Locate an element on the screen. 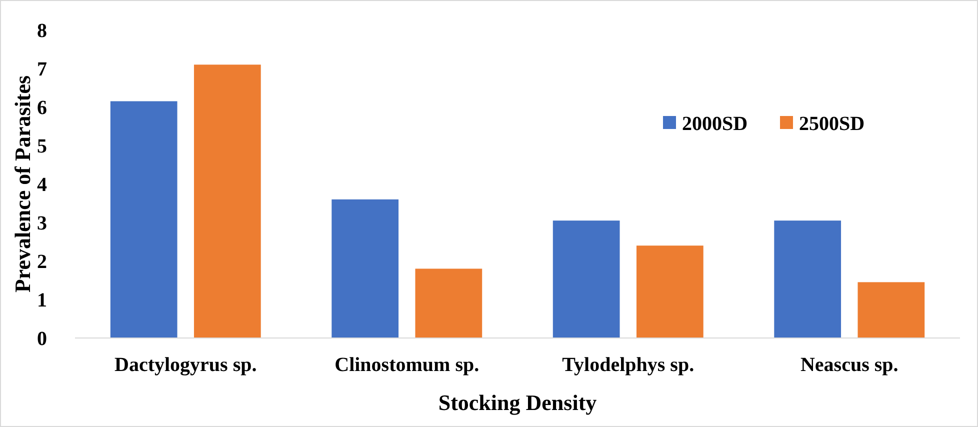 The image size is (978, 427). y-tick-label: 1 is located at coordinates (42, 301).